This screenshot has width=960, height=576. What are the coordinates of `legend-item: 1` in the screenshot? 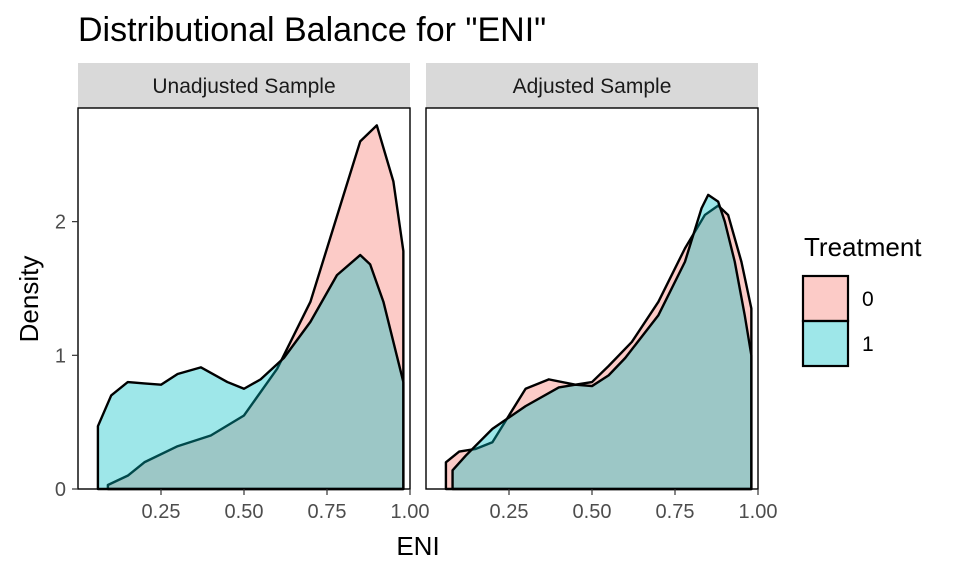 It's located at (837, 343).